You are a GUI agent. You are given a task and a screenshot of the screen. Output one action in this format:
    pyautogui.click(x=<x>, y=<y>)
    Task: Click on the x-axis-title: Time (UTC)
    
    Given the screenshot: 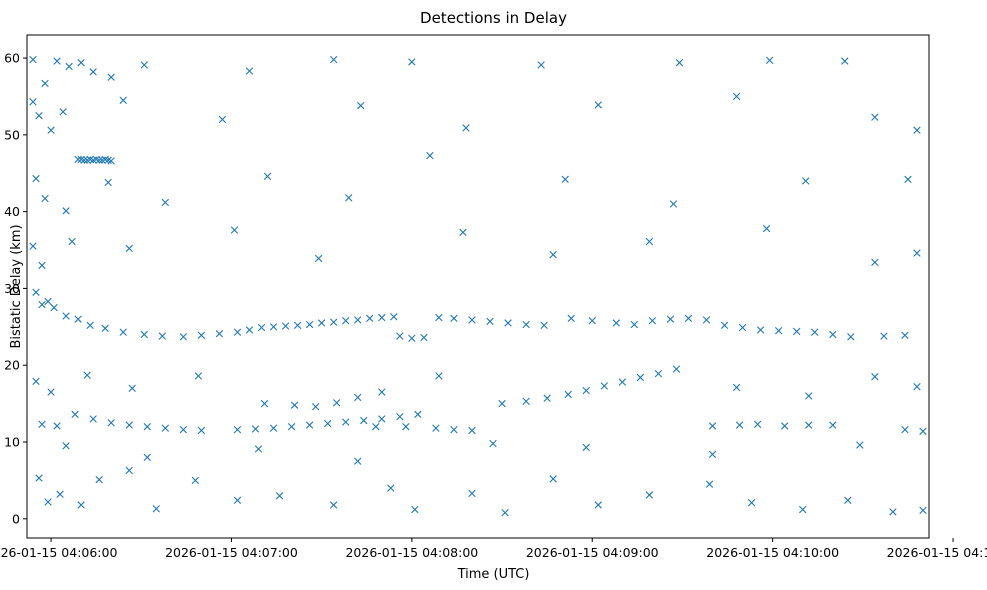 What is the action you would take?
    pyautogui.click(x=493, y=574)
    